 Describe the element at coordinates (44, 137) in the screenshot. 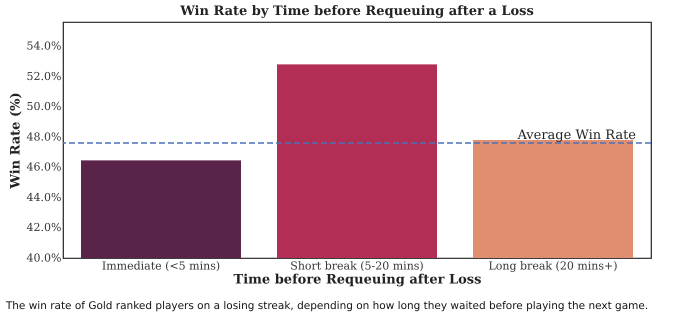

I see `y-tick-label: 48.0%` at that location.